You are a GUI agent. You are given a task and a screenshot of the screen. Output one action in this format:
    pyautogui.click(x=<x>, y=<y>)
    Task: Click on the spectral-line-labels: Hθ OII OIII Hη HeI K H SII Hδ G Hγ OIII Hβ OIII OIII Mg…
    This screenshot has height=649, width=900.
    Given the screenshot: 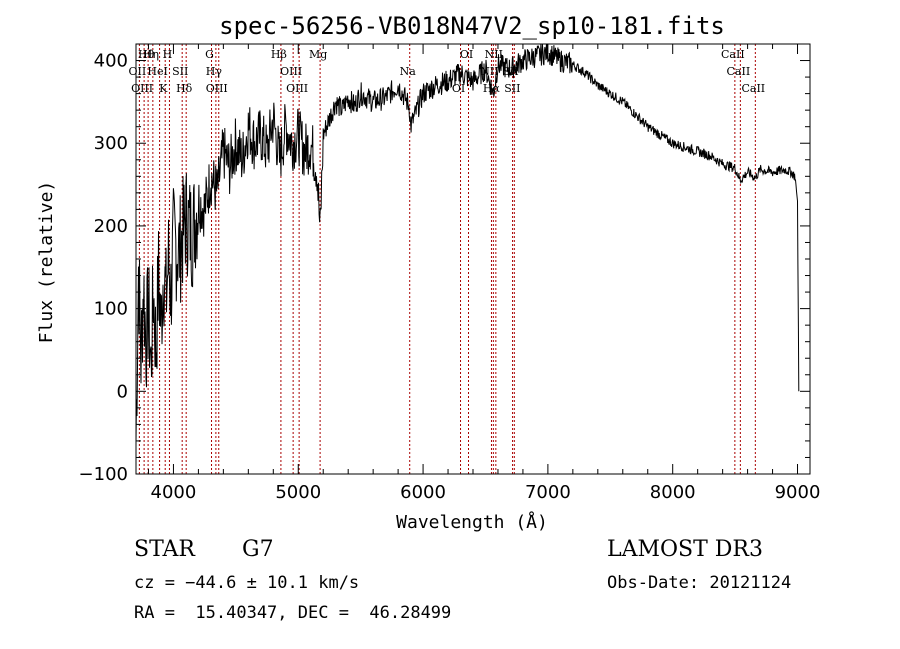 What is the action you would take?
    pyautogui.click(x=447, y=71)
    